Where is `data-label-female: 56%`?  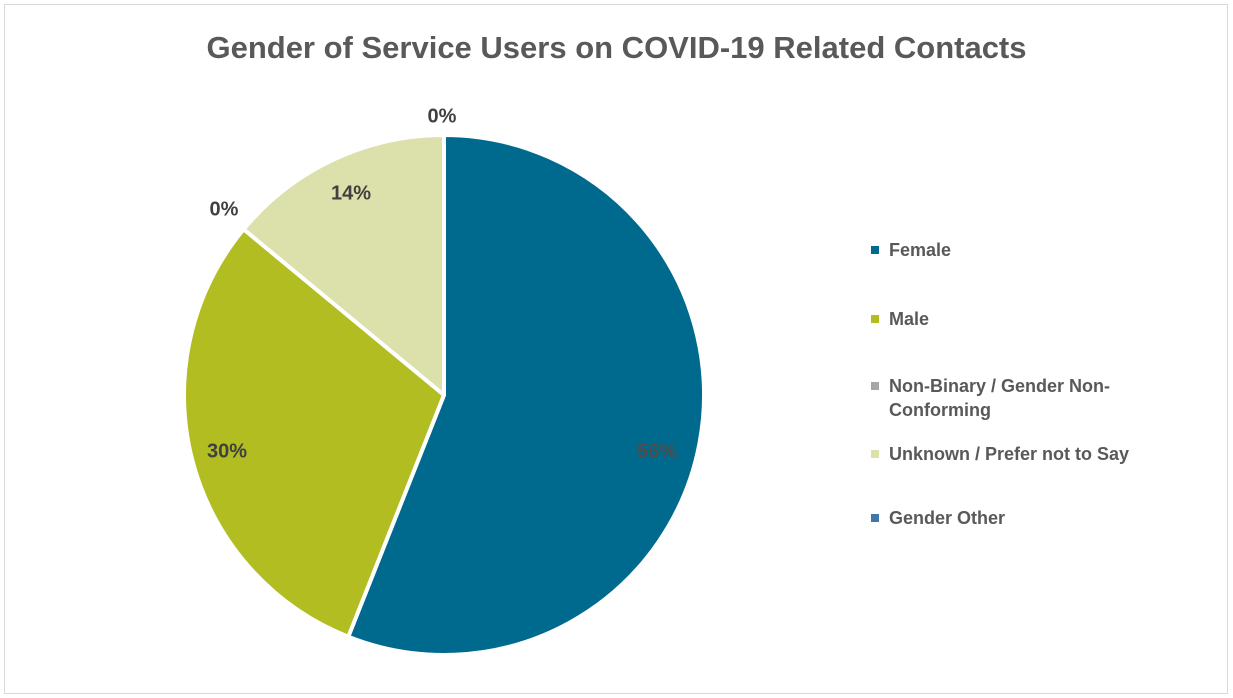
data-label-female: 56% is located at coordinates (657, 451).